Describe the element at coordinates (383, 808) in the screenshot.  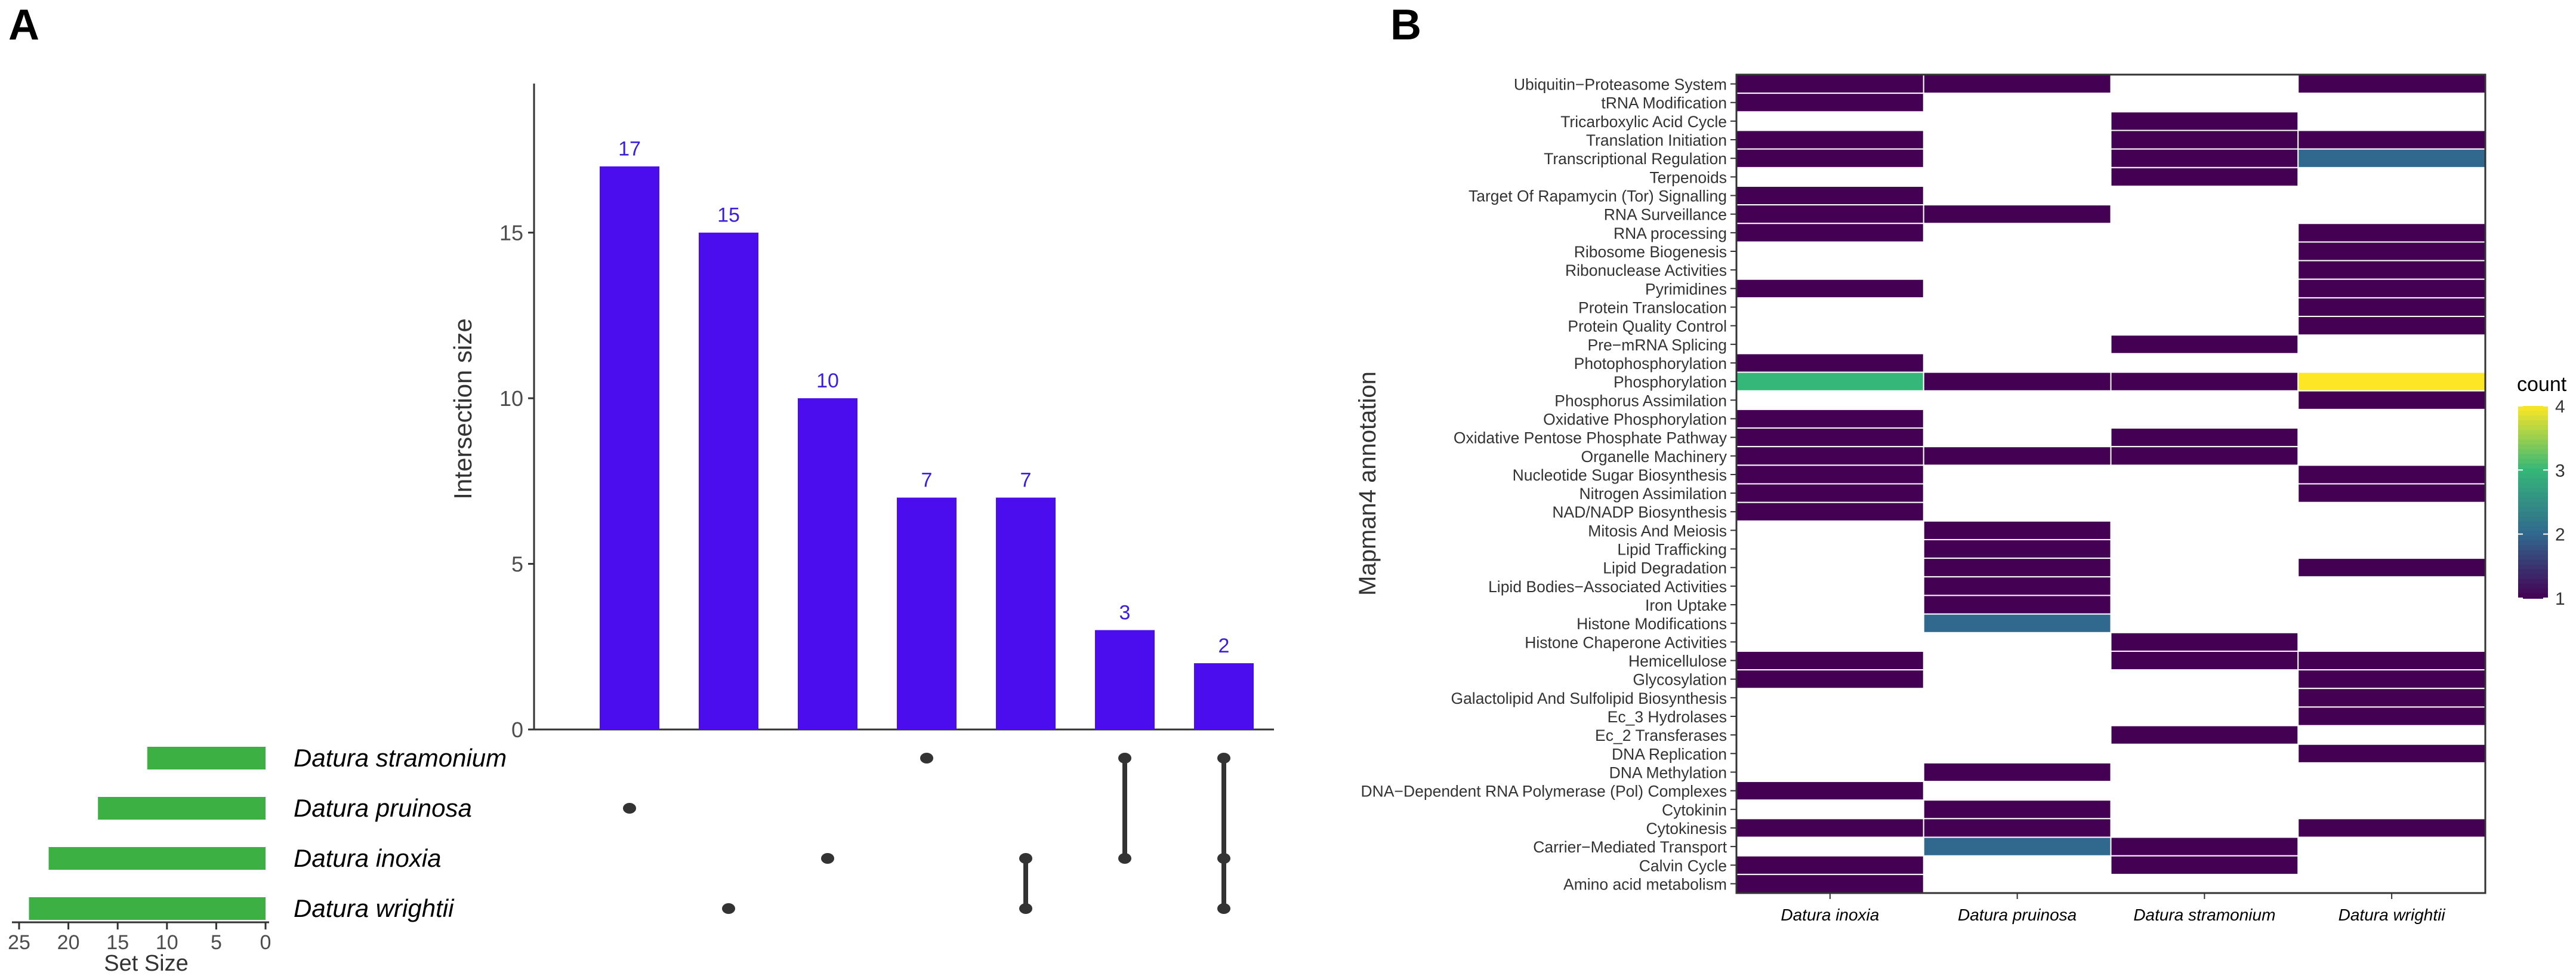
I see `set-name-label: Datura pruinosa` at that location.